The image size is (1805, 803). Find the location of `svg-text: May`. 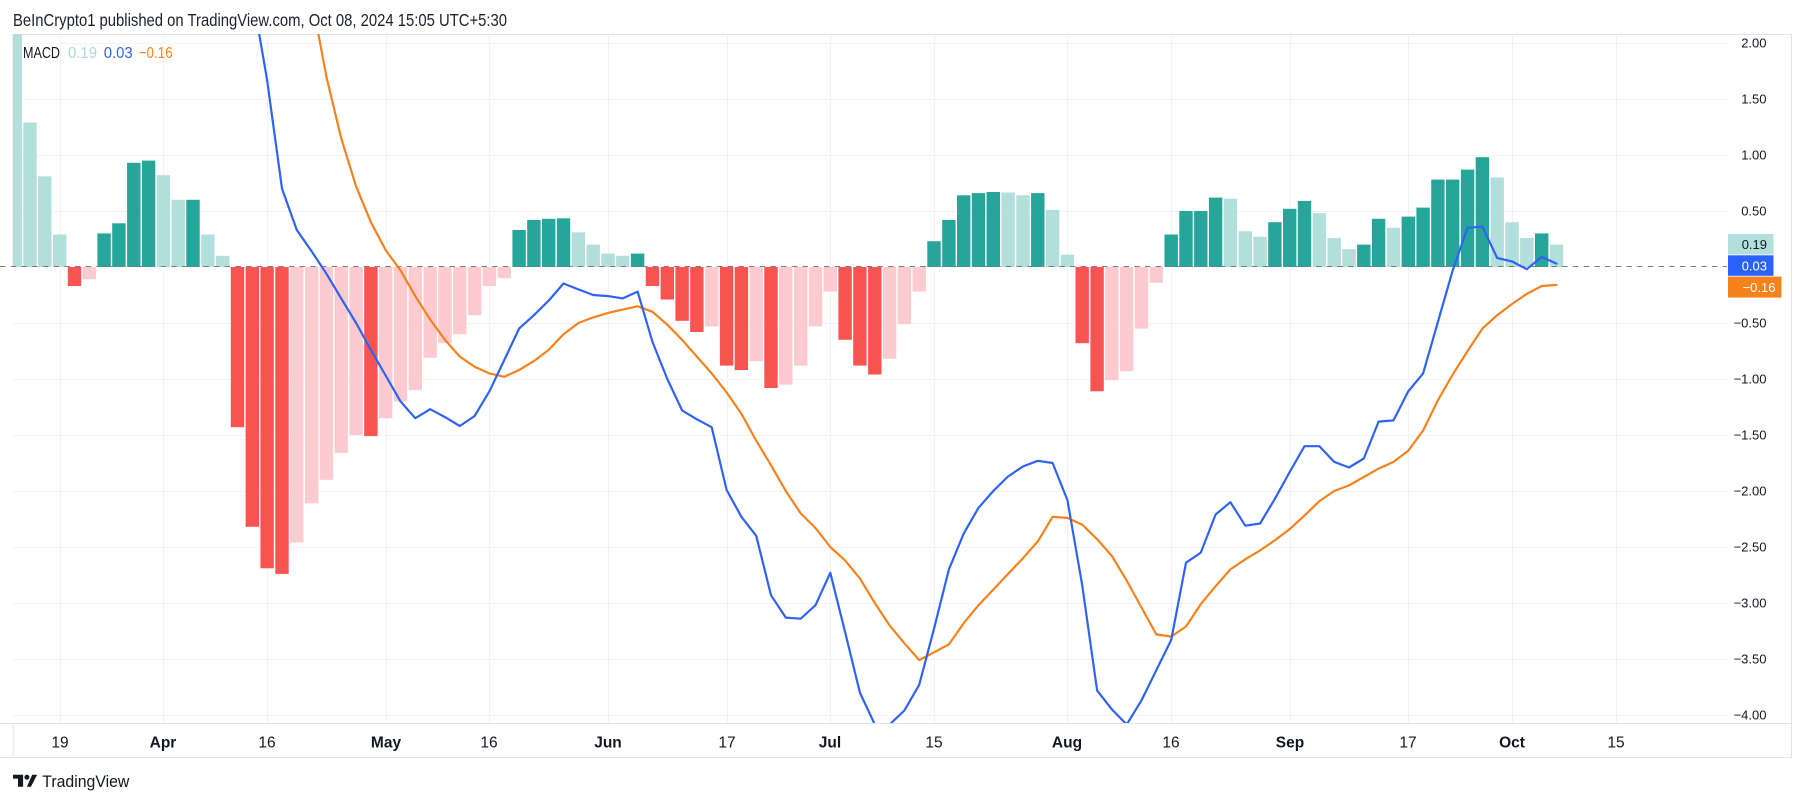

svg-text: May is located at coordinates (386, 743).